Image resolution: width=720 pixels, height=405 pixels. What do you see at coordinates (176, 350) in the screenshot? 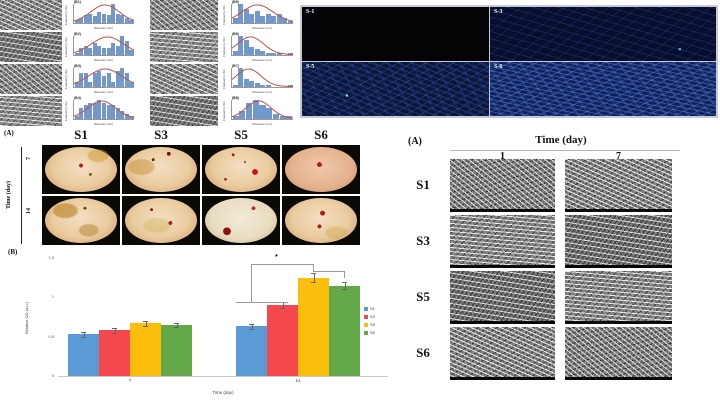
I see `bar-S6-day7` at bounding box center [176, 350].